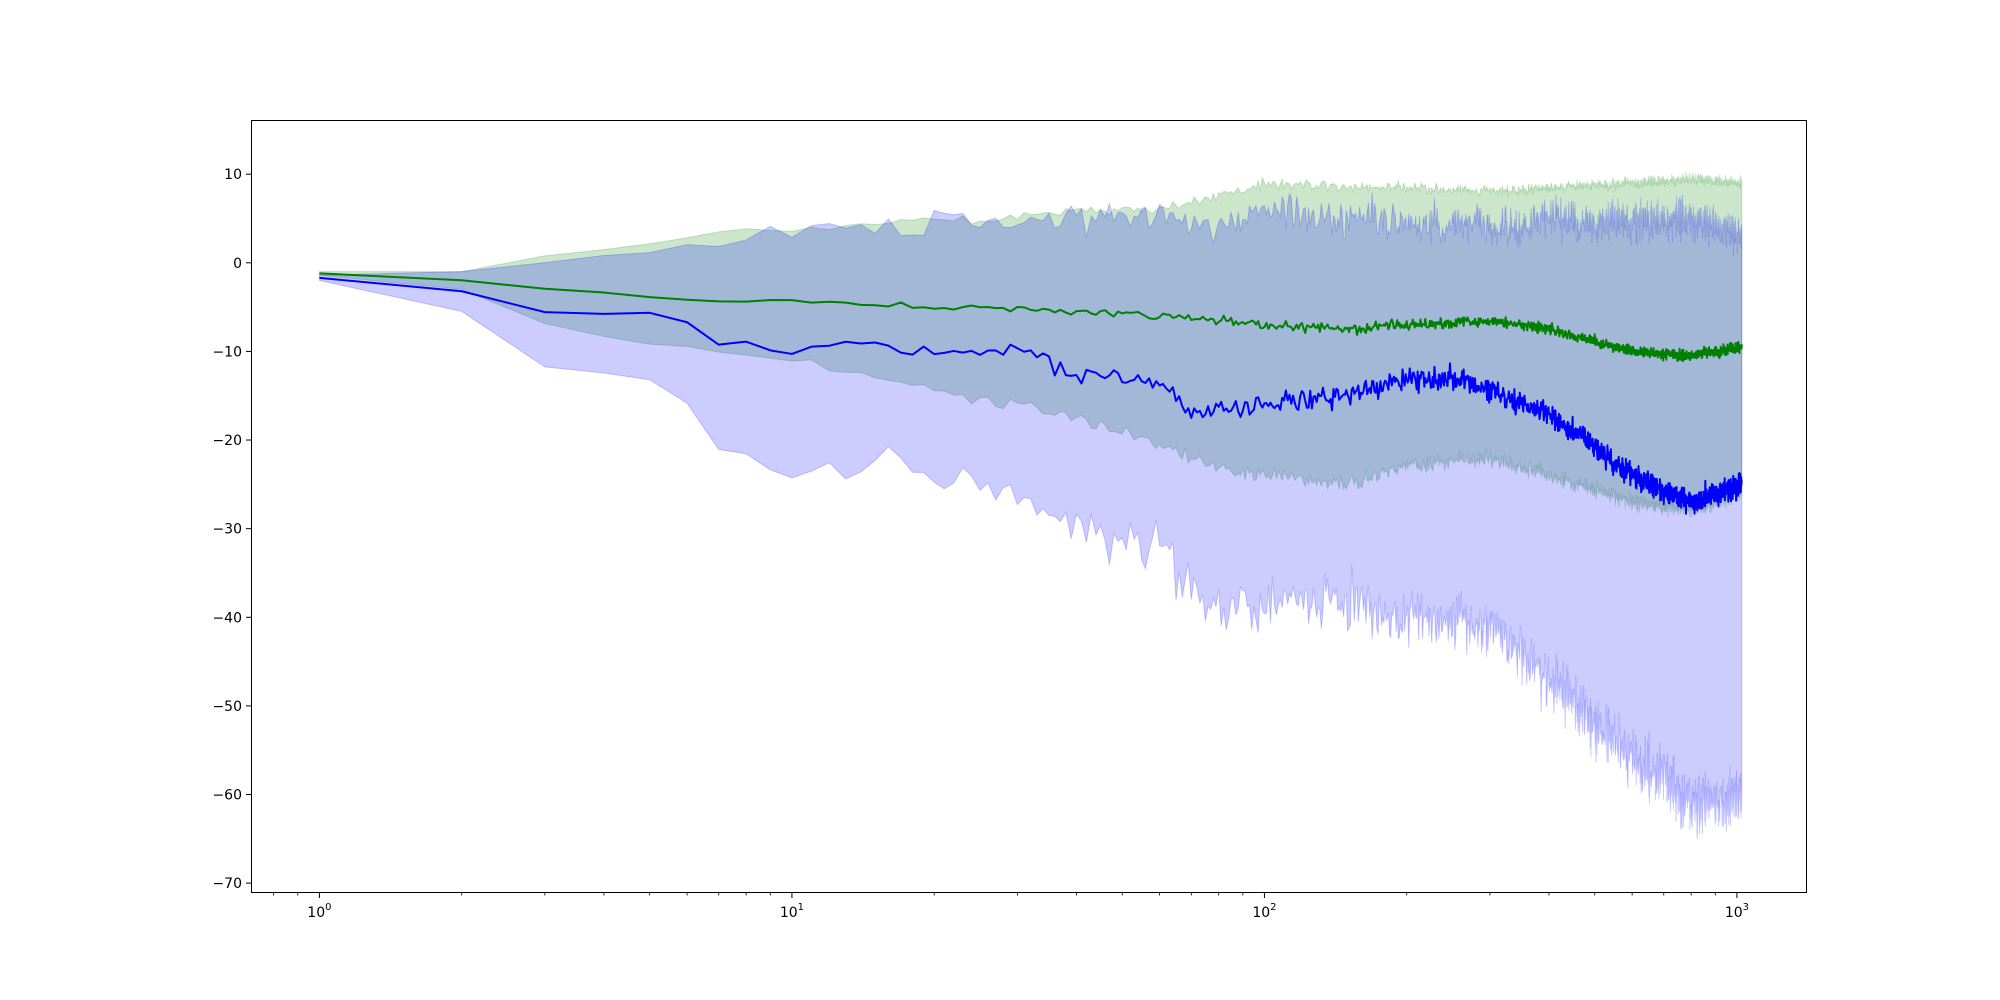 This screenshot has width=2000, height=1000. I want to click on y-tick-label: −50, so click(227, 707).